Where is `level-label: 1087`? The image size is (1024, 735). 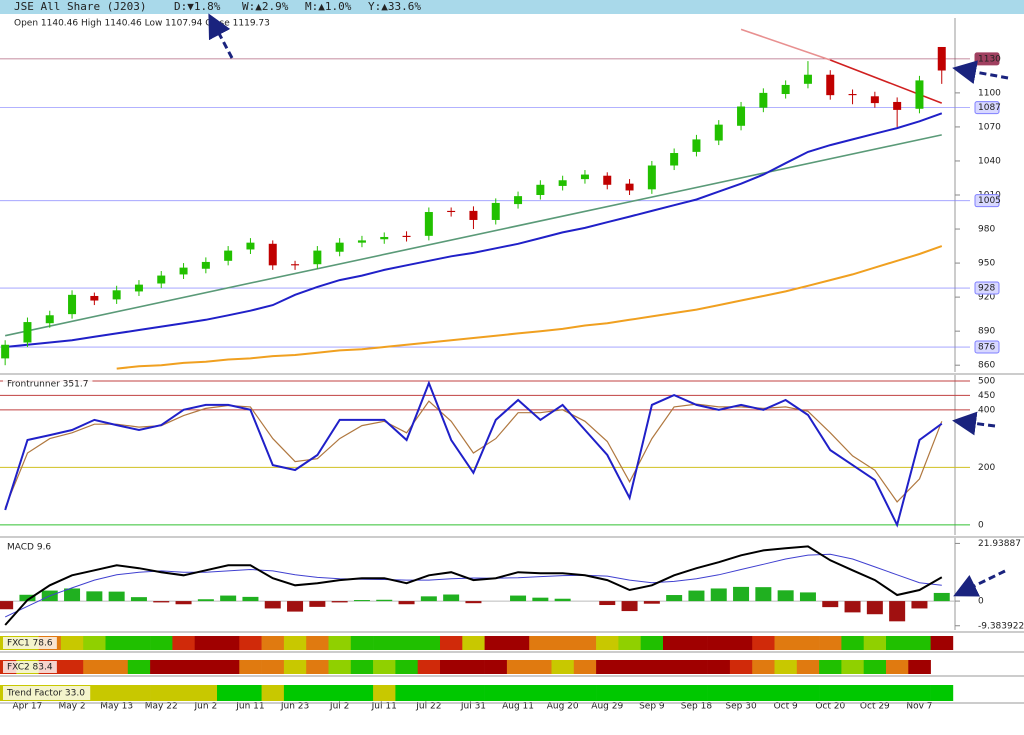
level-label: 1087 is located at coordinates (989, 108).